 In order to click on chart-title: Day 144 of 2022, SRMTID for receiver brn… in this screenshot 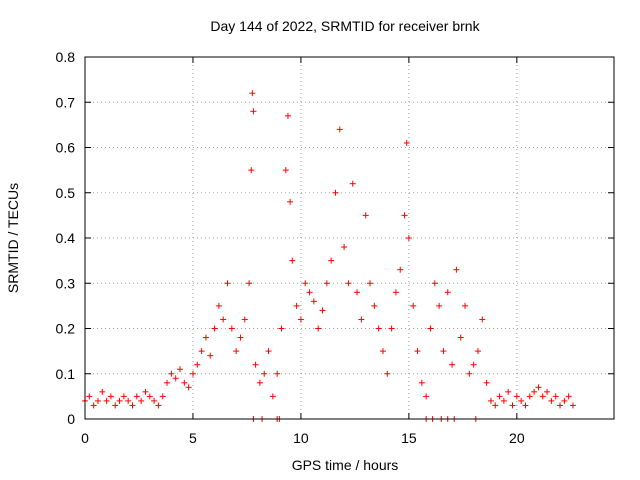, I will do `click(345, 26)`.